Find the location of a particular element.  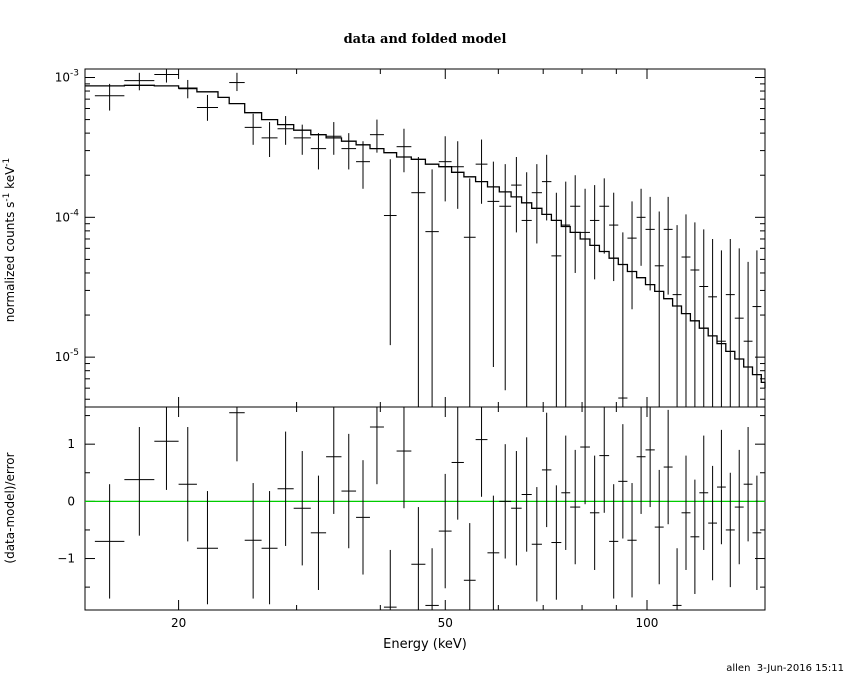

top-y-label-exp1: -1 is located at coordinates (7, 197).